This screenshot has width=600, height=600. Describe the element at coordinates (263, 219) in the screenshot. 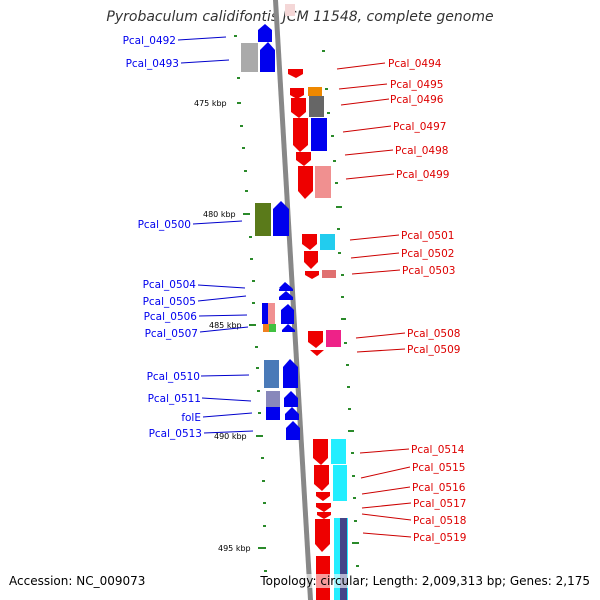

I see `gene-arrow-Pcal_0500-a` at that location.